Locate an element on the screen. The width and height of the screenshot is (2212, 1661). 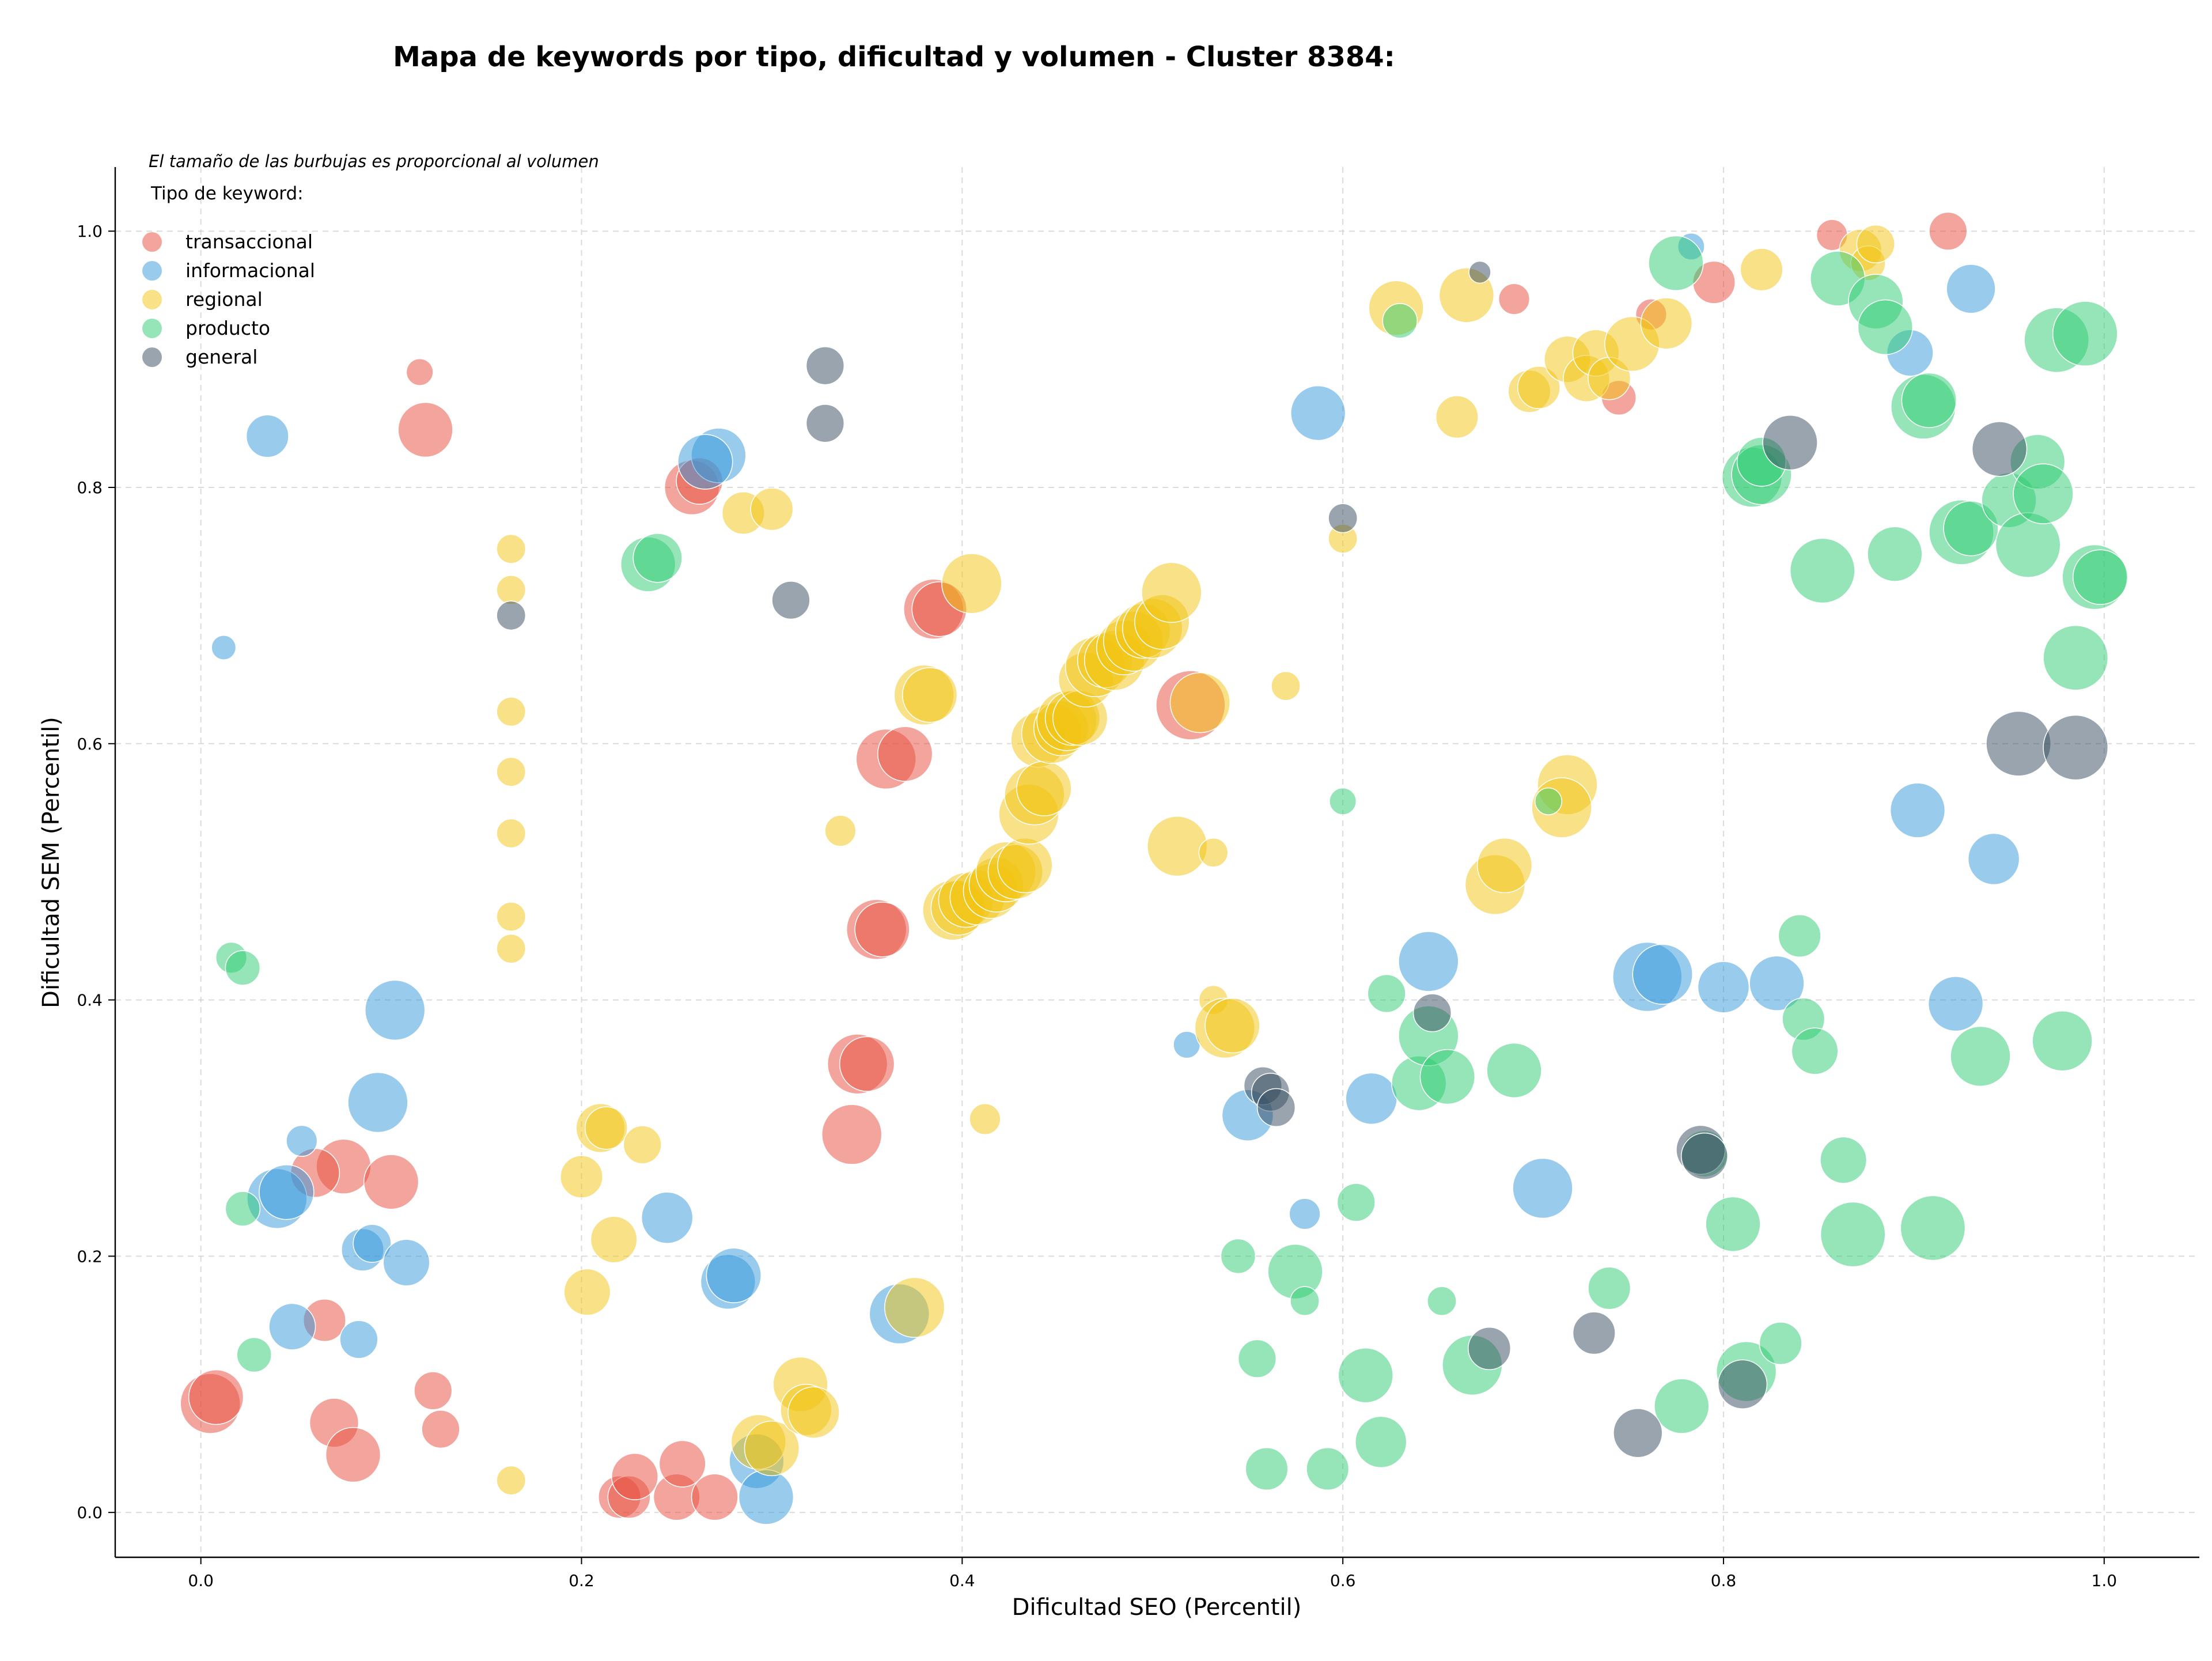
x-axis-title: Dificultad SEO (Percentil) is located at coordinates (1157, 1607).